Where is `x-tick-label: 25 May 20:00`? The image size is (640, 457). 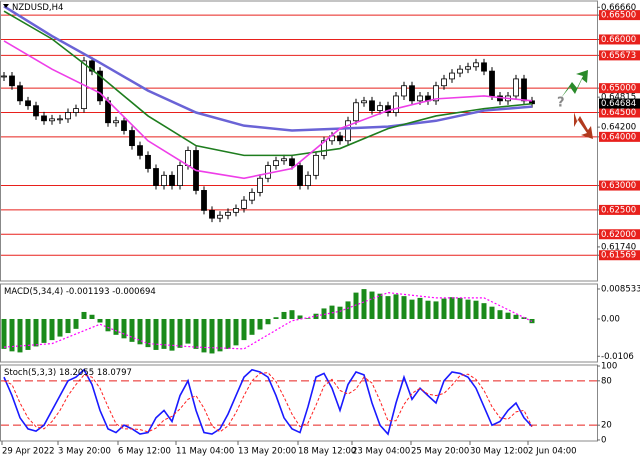
x-tick-label: 25 May 20:00 is located at coordinates (440, 452).